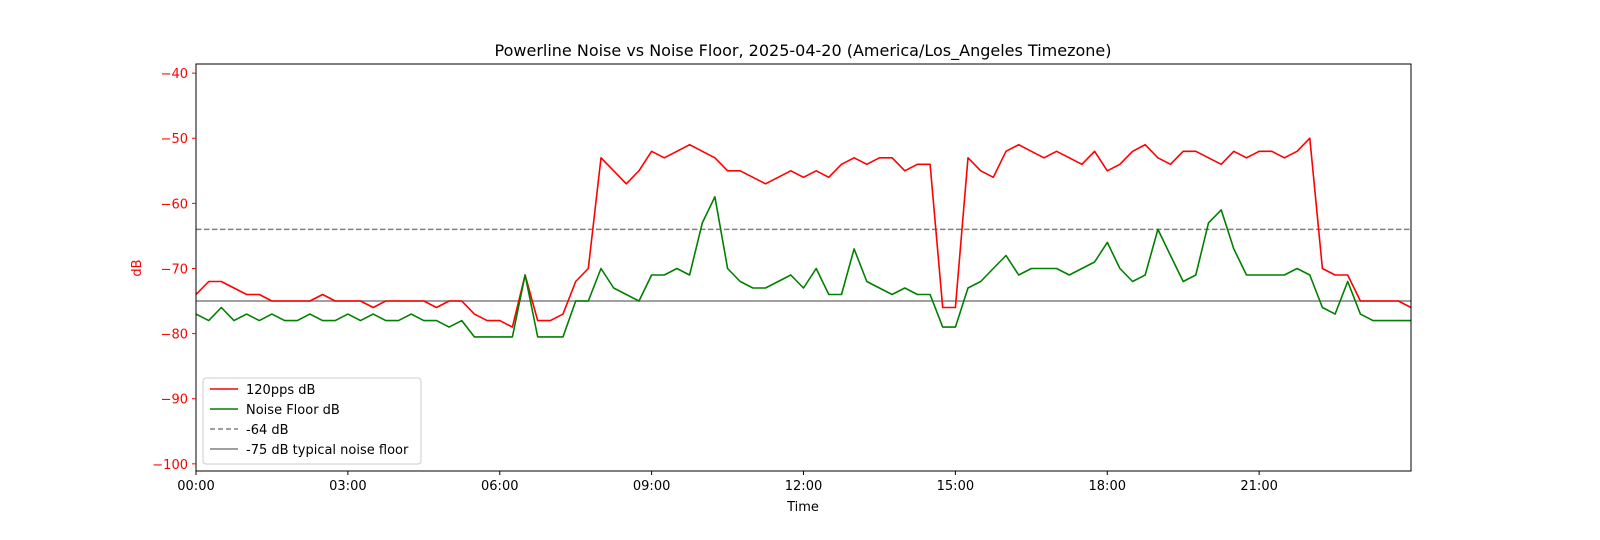 The width and height of the screenshot is (1600, 540). Describe the element at coordinates (137, 267) in the screenshot. I see `y-axis-label: dB` at that location.